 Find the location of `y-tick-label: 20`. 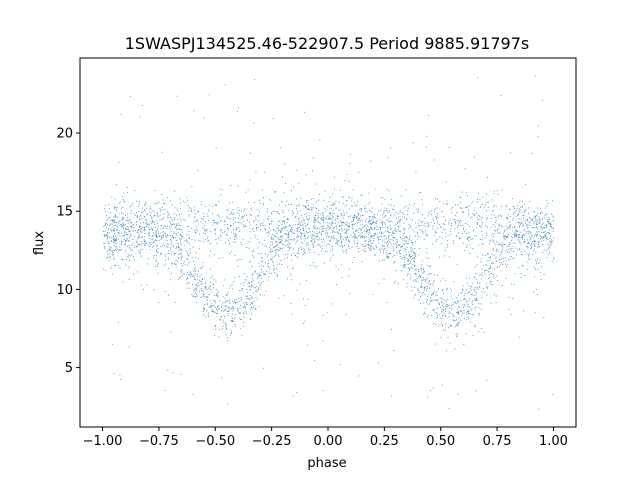

y-tick-label: 20 is located at coordinates (64, 134).